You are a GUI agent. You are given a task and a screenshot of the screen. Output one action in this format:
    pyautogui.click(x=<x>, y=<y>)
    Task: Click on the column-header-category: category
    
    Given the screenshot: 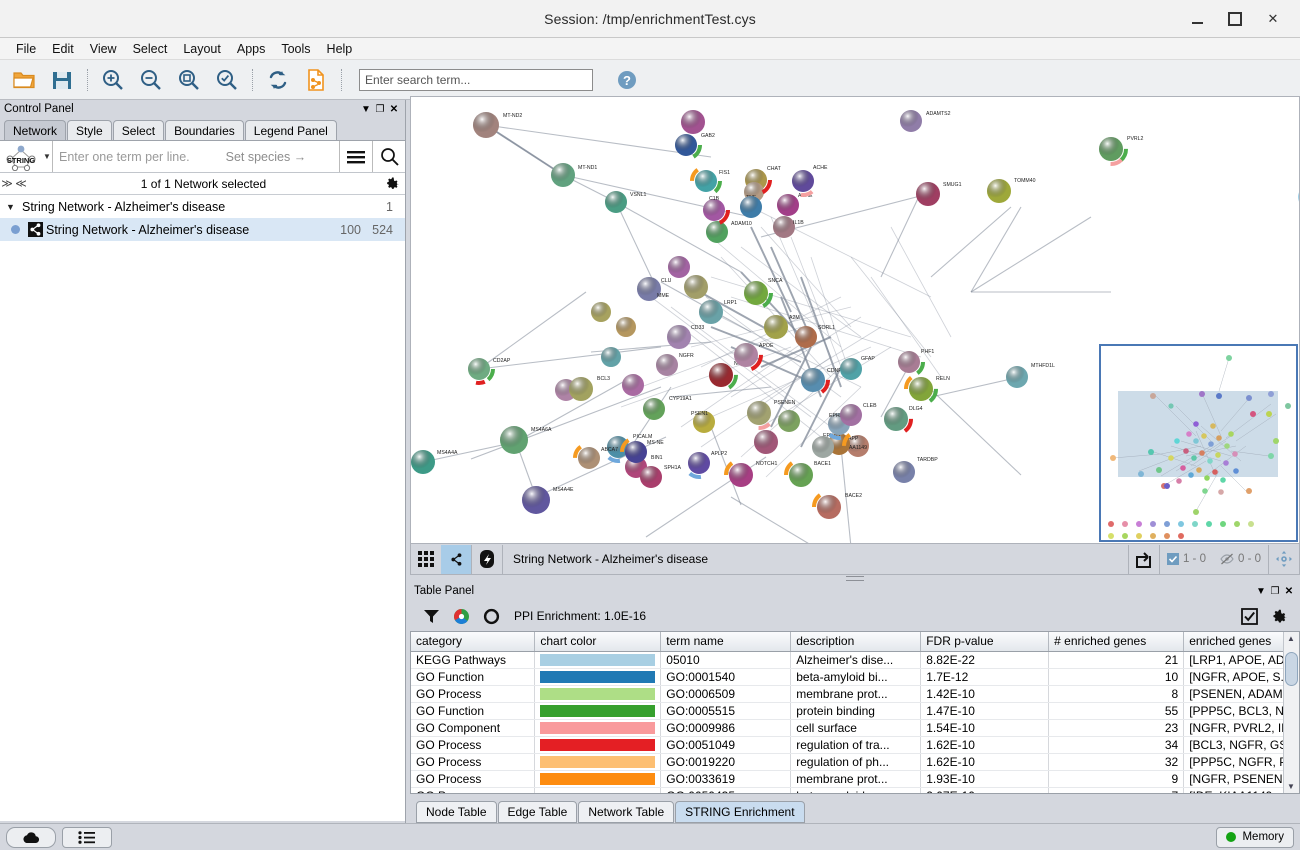 What is the action you would take?
    pyautogui.click(x=473, y=642)
    